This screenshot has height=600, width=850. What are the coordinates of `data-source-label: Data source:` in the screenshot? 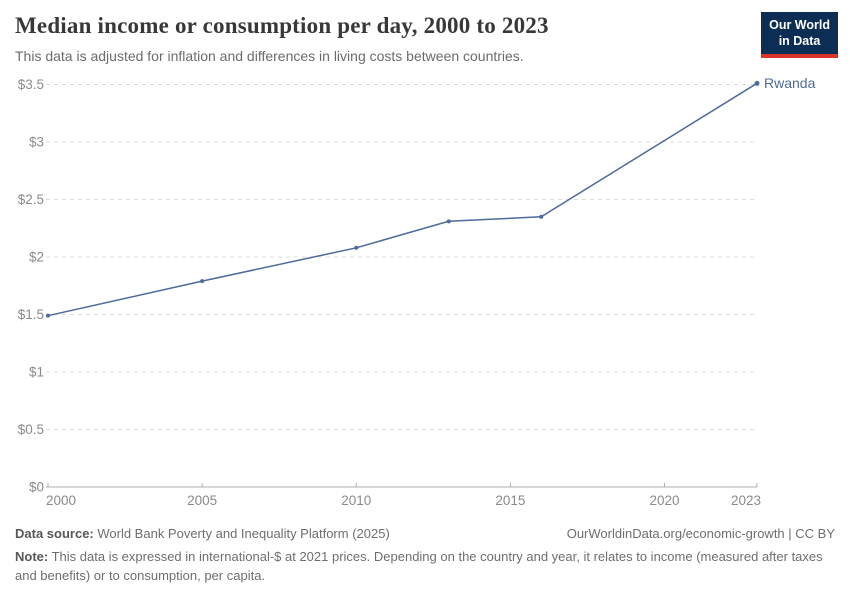 It's located at (54, 533).